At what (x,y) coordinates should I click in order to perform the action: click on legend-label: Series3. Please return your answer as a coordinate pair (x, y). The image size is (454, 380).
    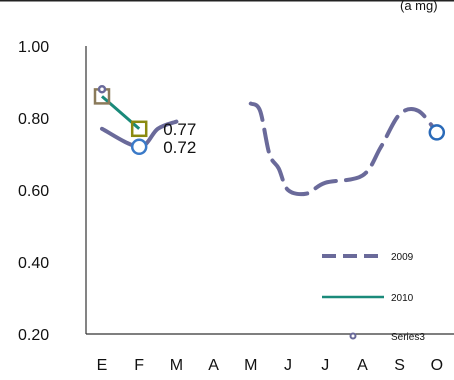
    Looking at the image, I should click on (408, 337).